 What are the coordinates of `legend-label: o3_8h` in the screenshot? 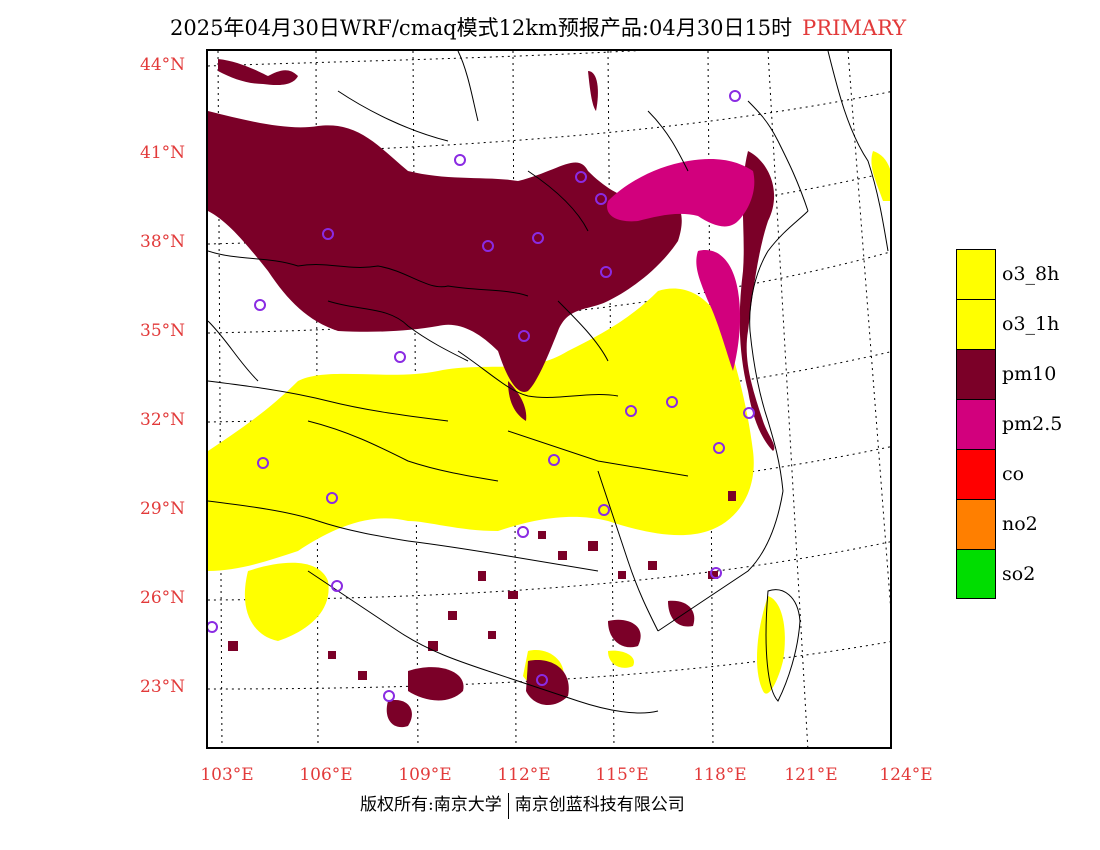 It's located at (1031, 274).